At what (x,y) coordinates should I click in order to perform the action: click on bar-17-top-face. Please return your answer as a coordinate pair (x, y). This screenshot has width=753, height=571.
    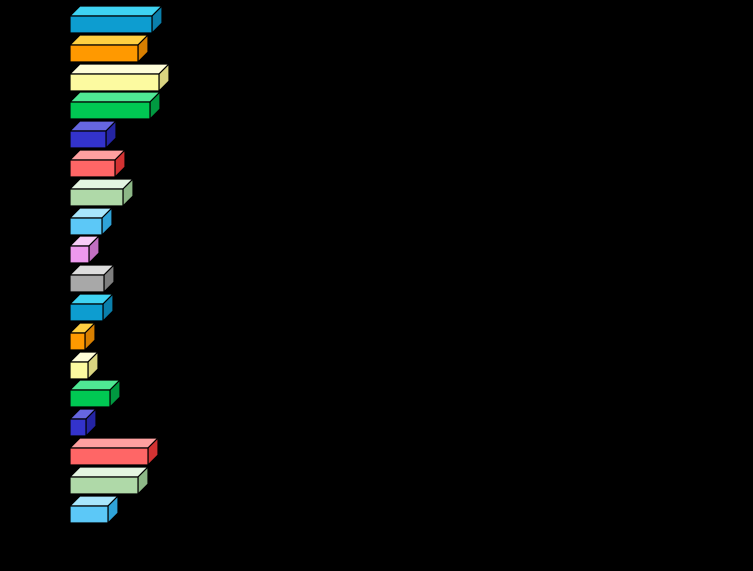
    Looking at the image, I should click on (109, 472).